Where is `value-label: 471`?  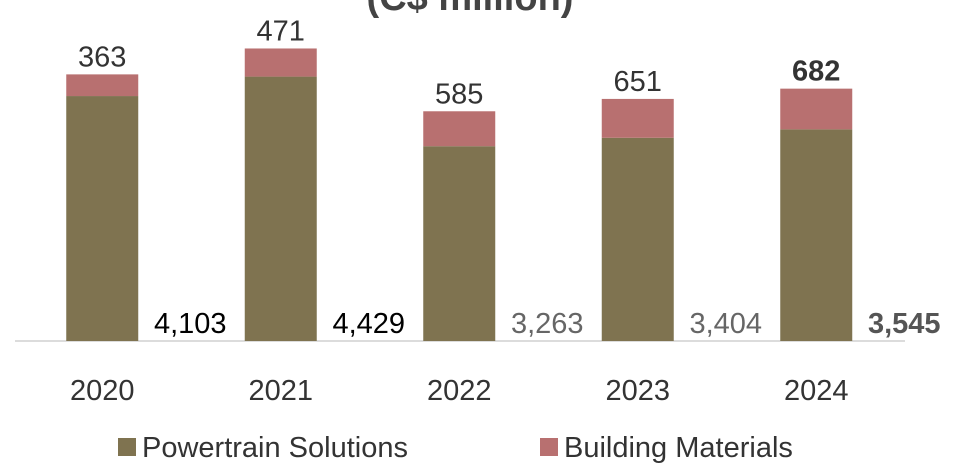 value-label: 471 is located at coordinates (281, 31).